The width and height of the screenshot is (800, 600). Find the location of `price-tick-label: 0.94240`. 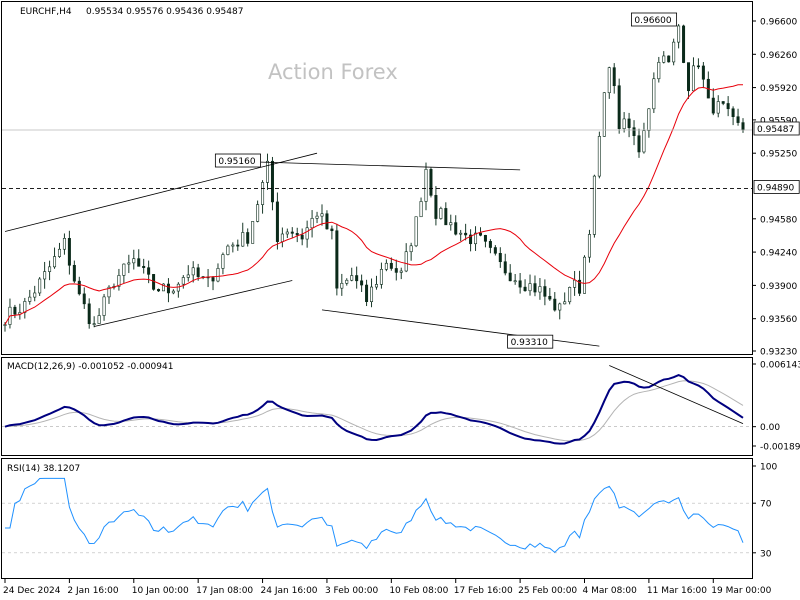

price-tick-label: 0.94240 is located at coordinates (778, 254).